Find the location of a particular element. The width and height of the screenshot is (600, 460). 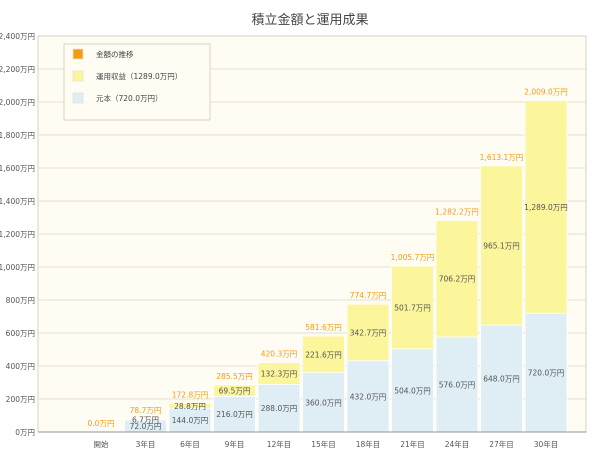

x-tick-label: 12年目 is located at coordinates (279, 444).